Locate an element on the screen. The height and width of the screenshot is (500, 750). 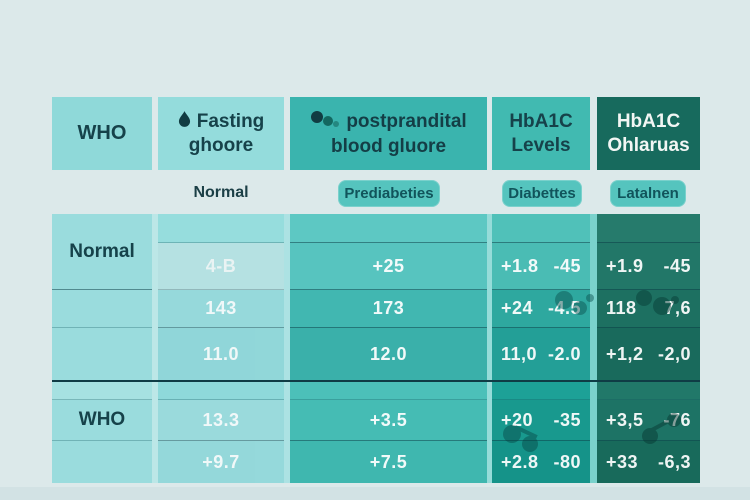
value-high: -76 is located at coordinates (677, 419).